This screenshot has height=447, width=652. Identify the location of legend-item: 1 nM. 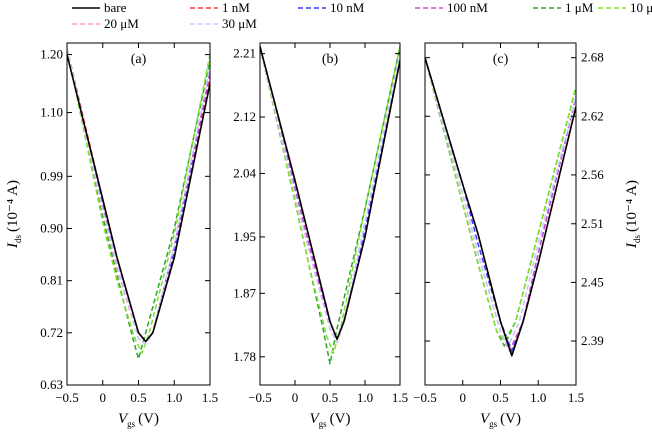
(220, 7).